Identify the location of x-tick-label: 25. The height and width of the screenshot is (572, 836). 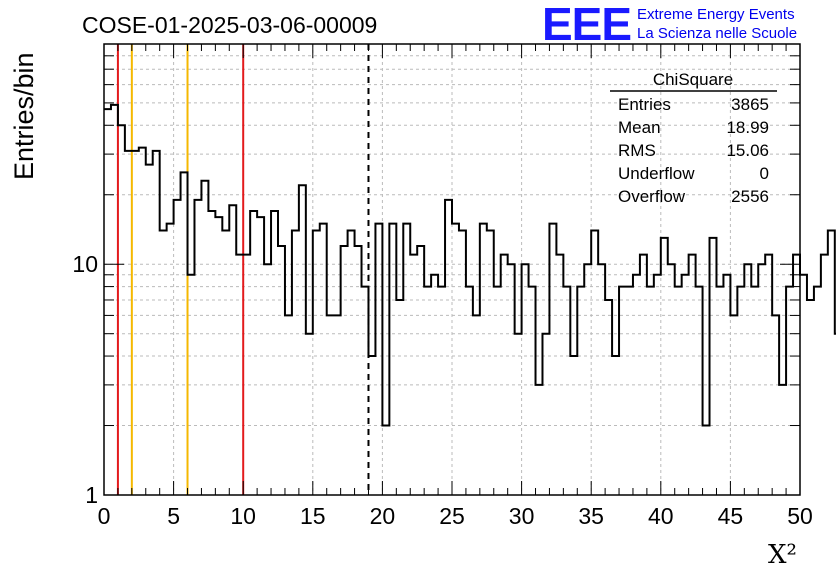
(452, 516).